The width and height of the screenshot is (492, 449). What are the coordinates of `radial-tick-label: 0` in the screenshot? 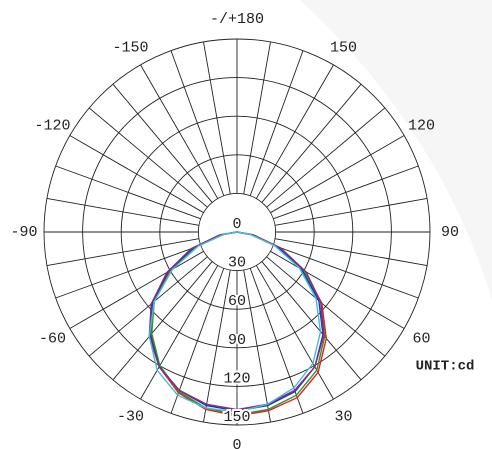 It's located at (236, 224).